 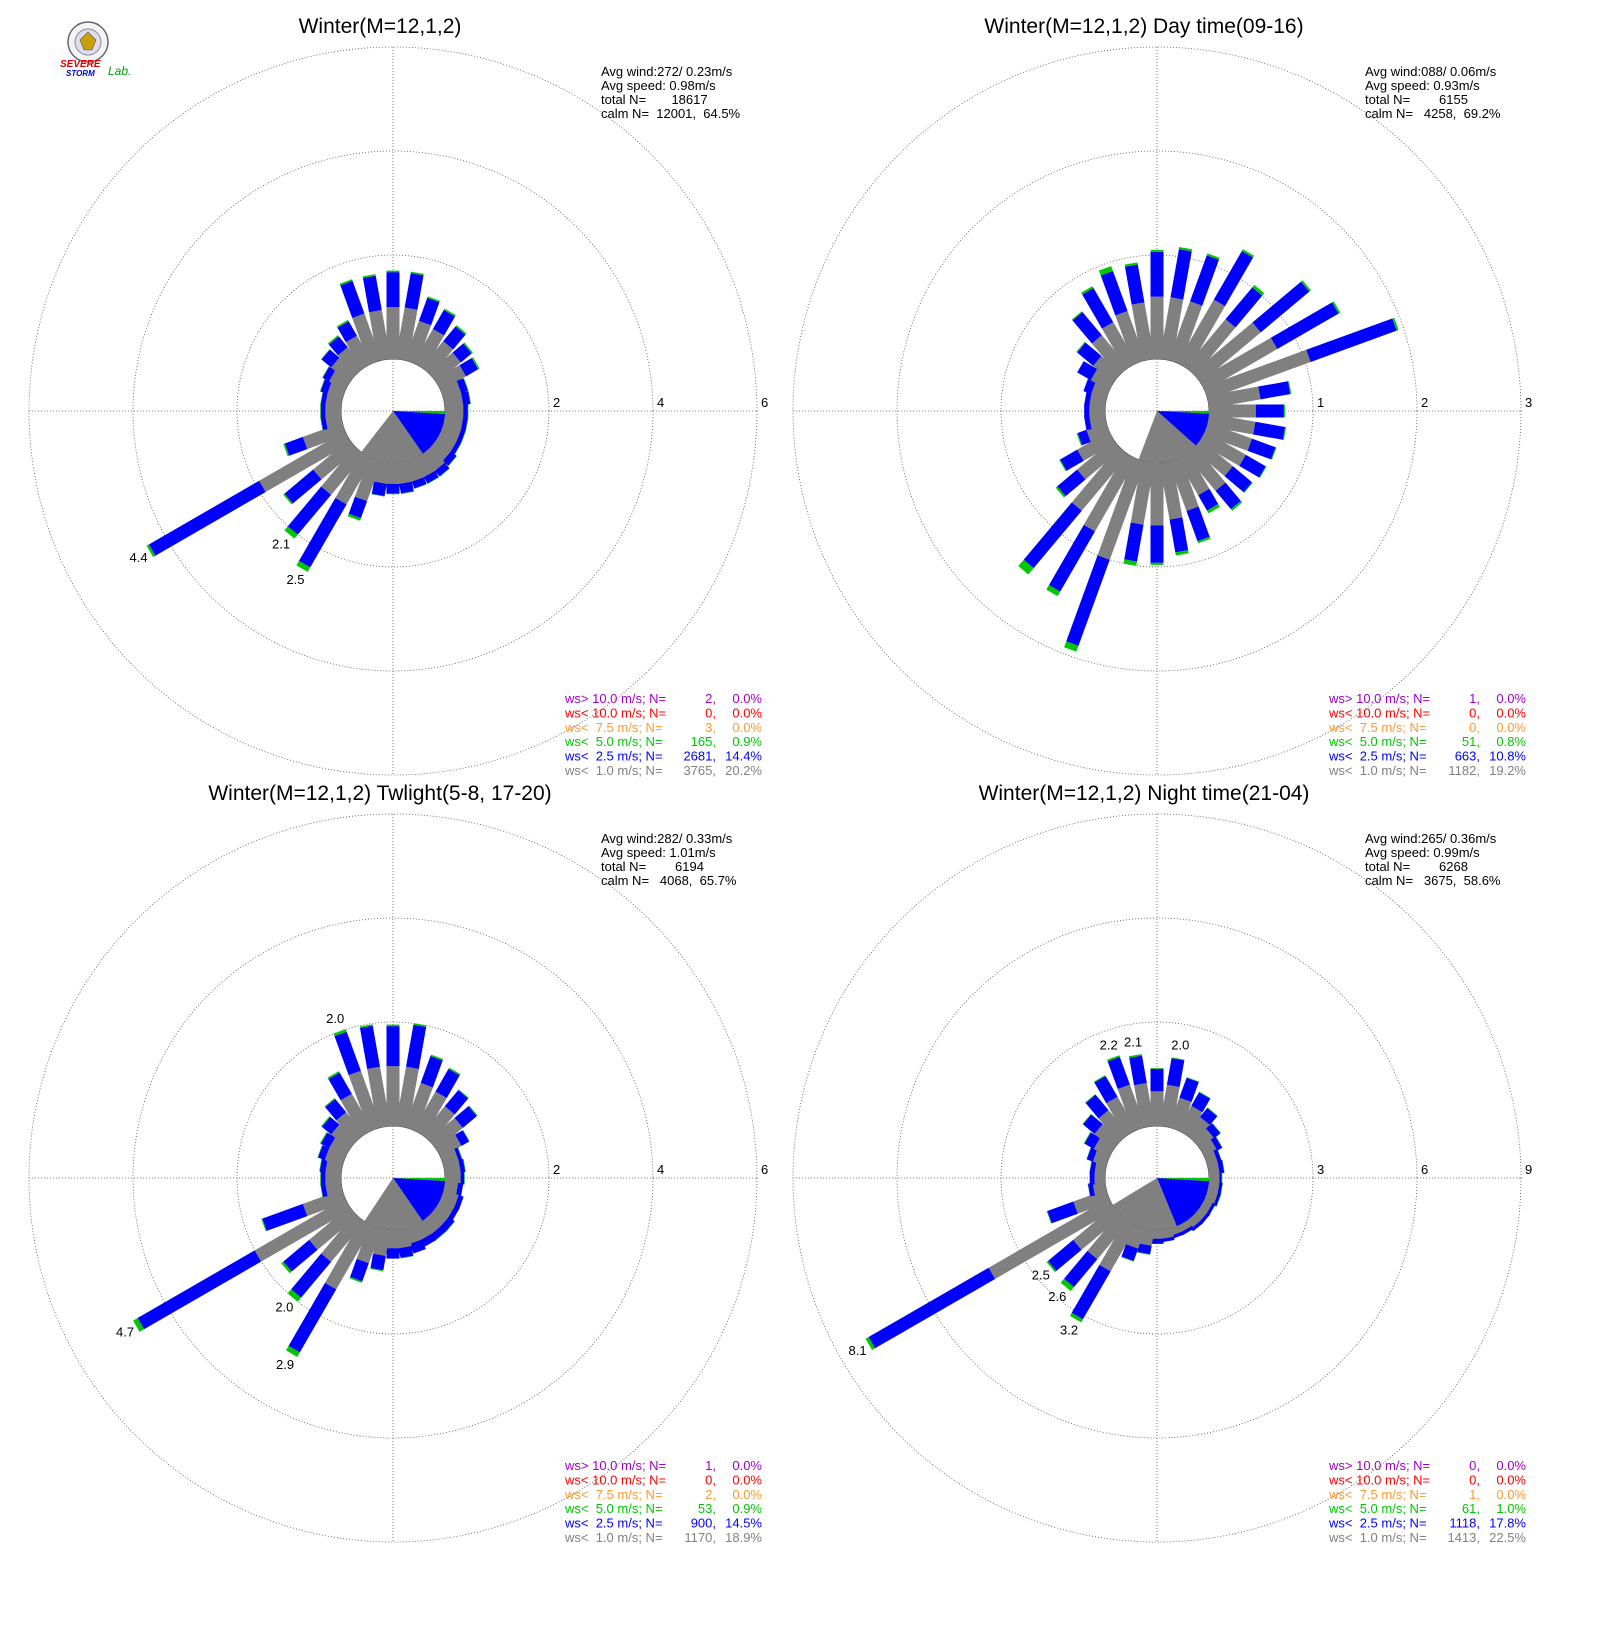 I want to click on logo-star, so click(x=88, y=41).